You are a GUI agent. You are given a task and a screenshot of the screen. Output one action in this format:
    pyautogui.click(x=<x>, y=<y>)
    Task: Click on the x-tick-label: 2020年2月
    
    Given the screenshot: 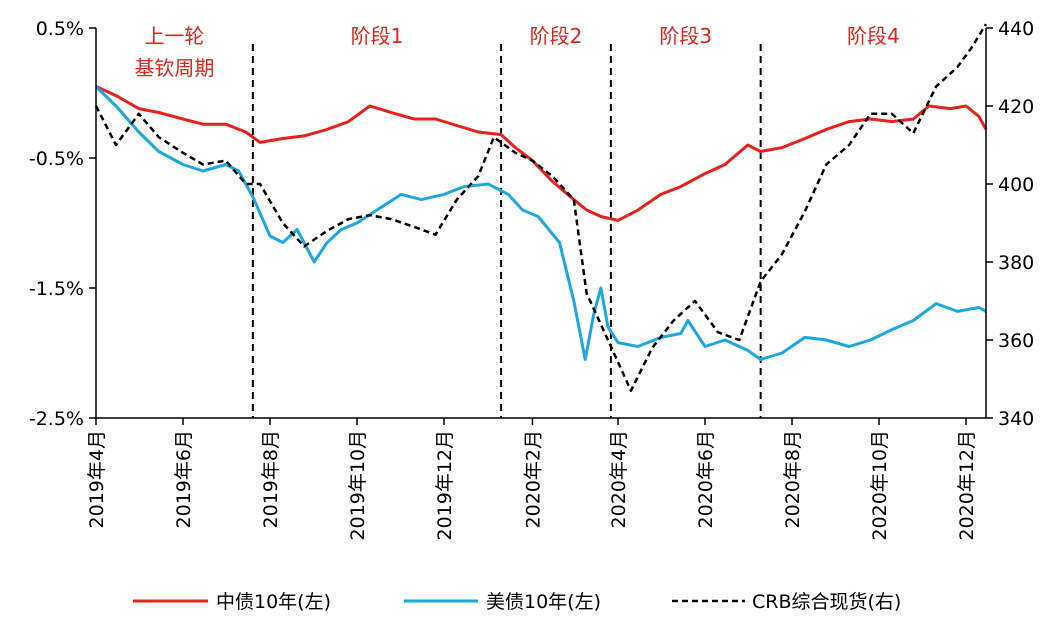 What is the action you would take?
    pyautogui.click(x=533, y=479)
    